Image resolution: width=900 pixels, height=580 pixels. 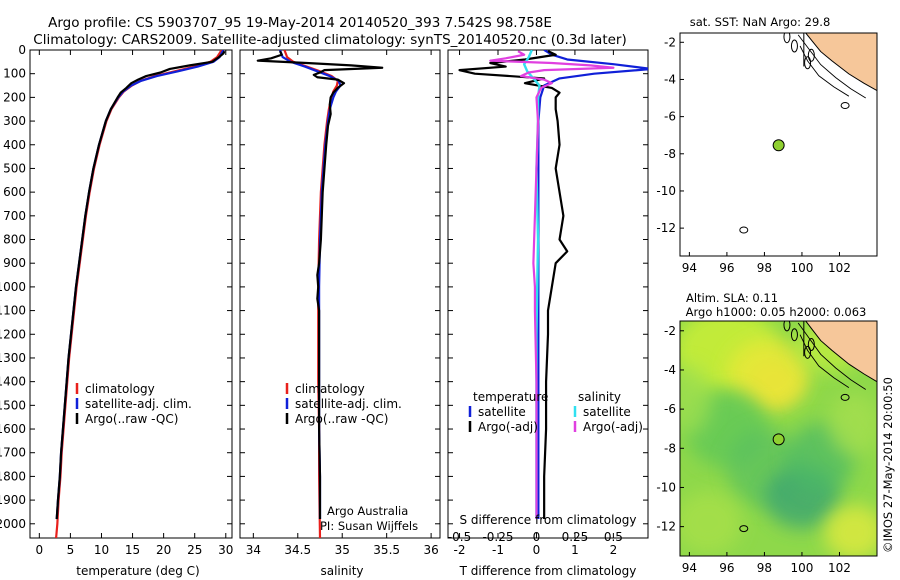 What do you see at coordinates (666, 191) in the screenshot?
I see `map-y-tick-label: -10` at bounding box center [666, 191].